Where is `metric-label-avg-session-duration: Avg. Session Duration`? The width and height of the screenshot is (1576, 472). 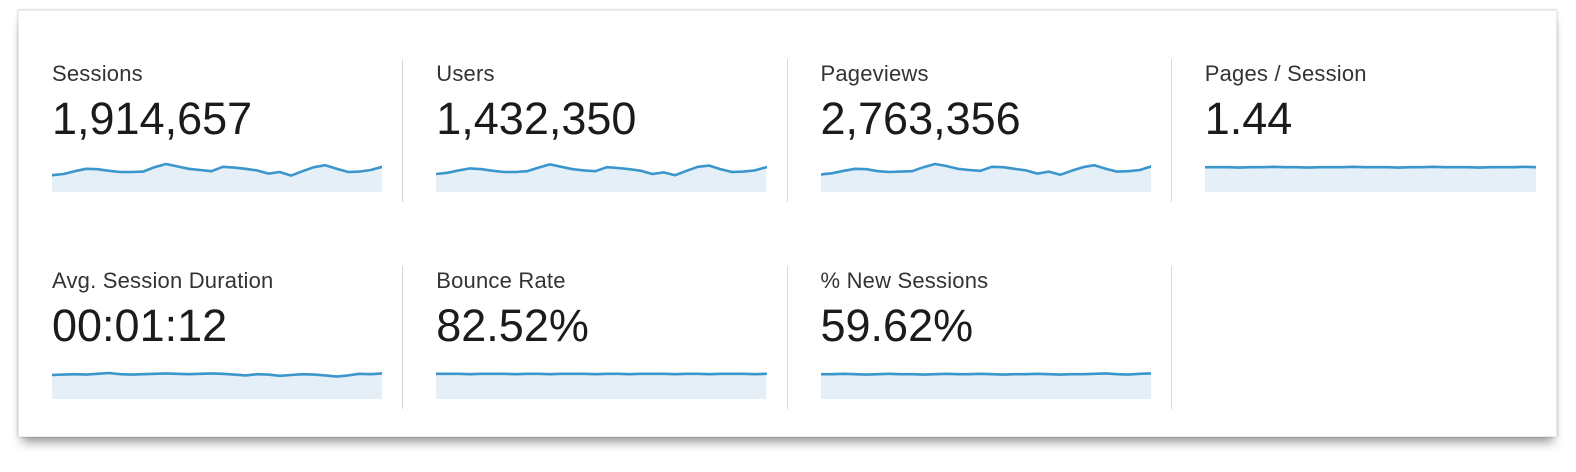 metric-label-avg-session-duration: Avg. Session Duration is located at coordinates (163, 281).